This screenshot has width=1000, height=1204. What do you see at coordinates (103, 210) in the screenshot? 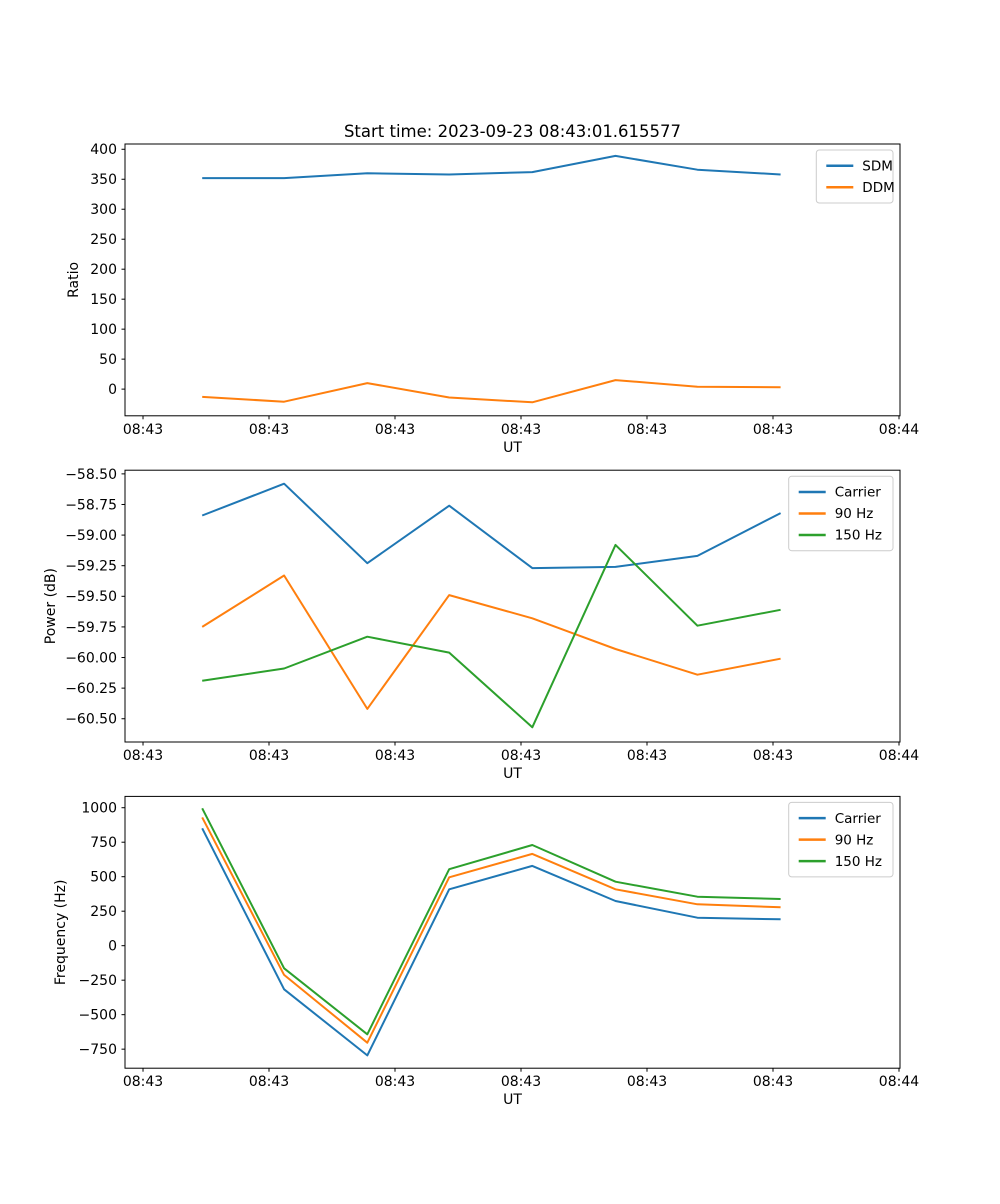
I see `y-tick-label: 300` at bounding box center [103, 210].